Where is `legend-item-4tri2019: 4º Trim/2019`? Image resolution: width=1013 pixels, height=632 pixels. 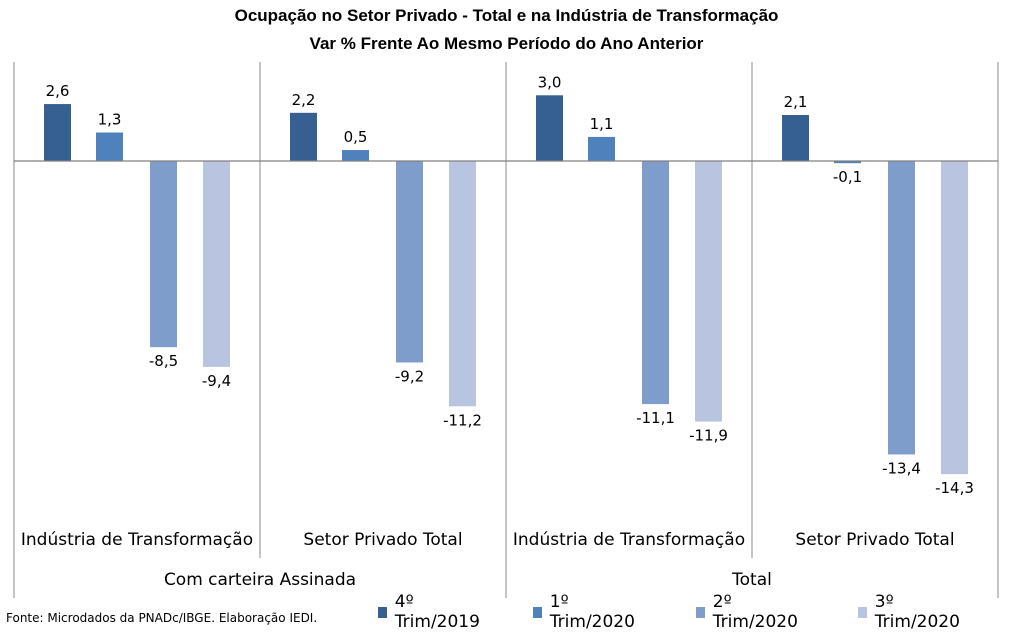 legend-item-4tri2019: 4º Trim/2019 is located at coordinates (430, 612).